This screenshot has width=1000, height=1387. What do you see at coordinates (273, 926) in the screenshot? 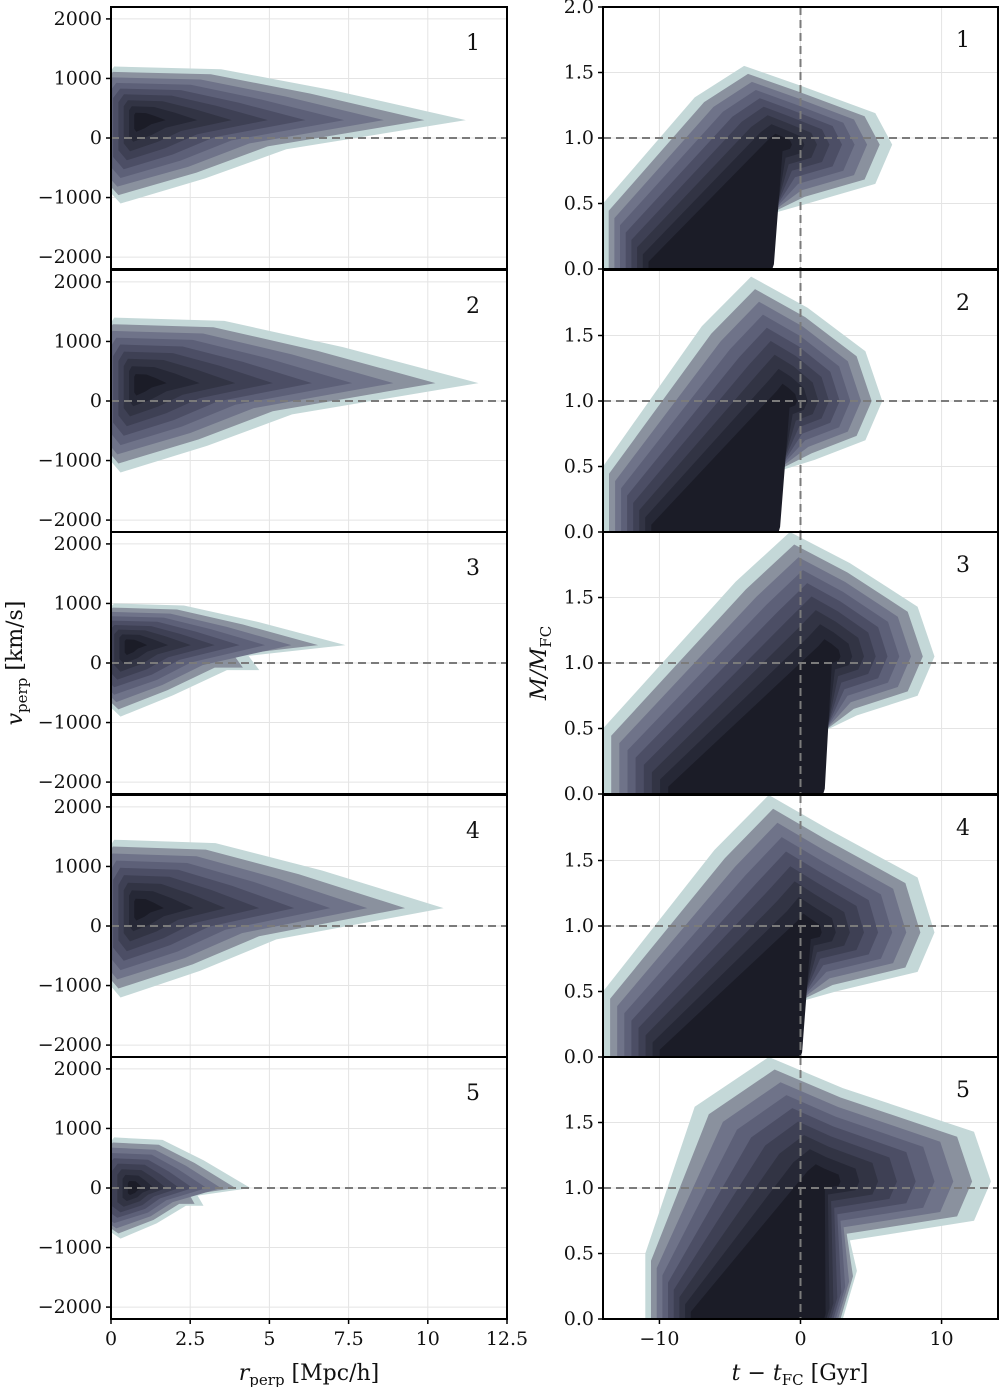
I see `left-panel-4: −2000 −1000 0 1000 2000 4` at bounding box center [273, 926].